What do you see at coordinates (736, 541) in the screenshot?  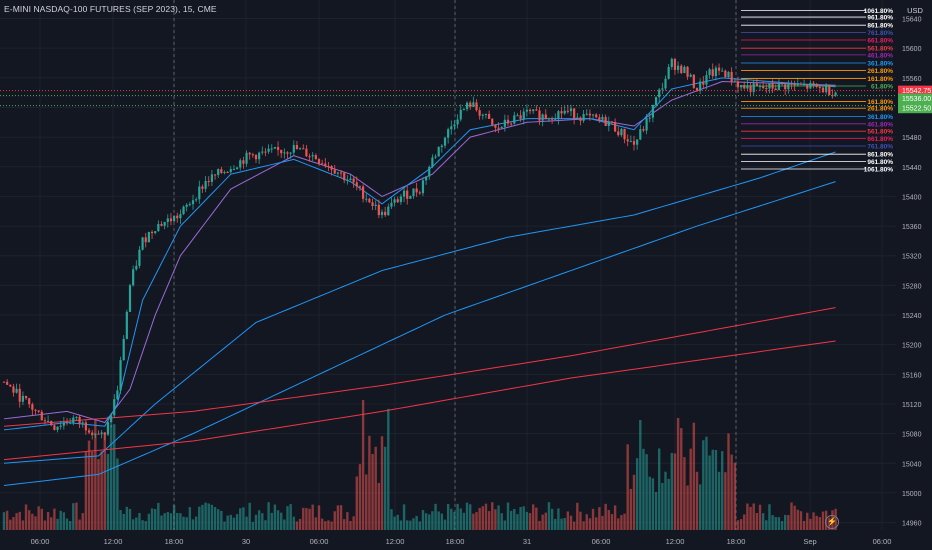 I see `x-tick-label: 18:00` at bounding box center [736, 541].